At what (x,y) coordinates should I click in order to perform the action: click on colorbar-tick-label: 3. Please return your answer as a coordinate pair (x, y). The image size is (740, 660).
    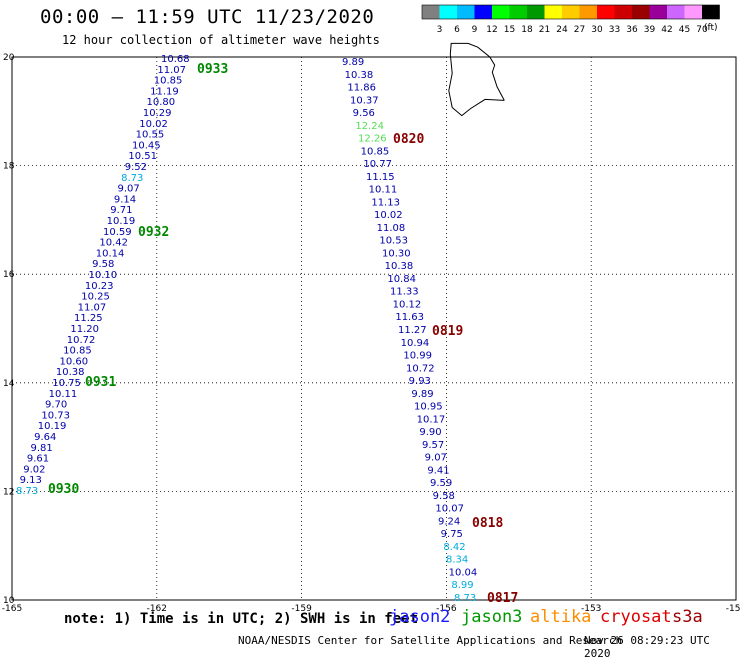
    Looking at the image, I should click on (440, 30).